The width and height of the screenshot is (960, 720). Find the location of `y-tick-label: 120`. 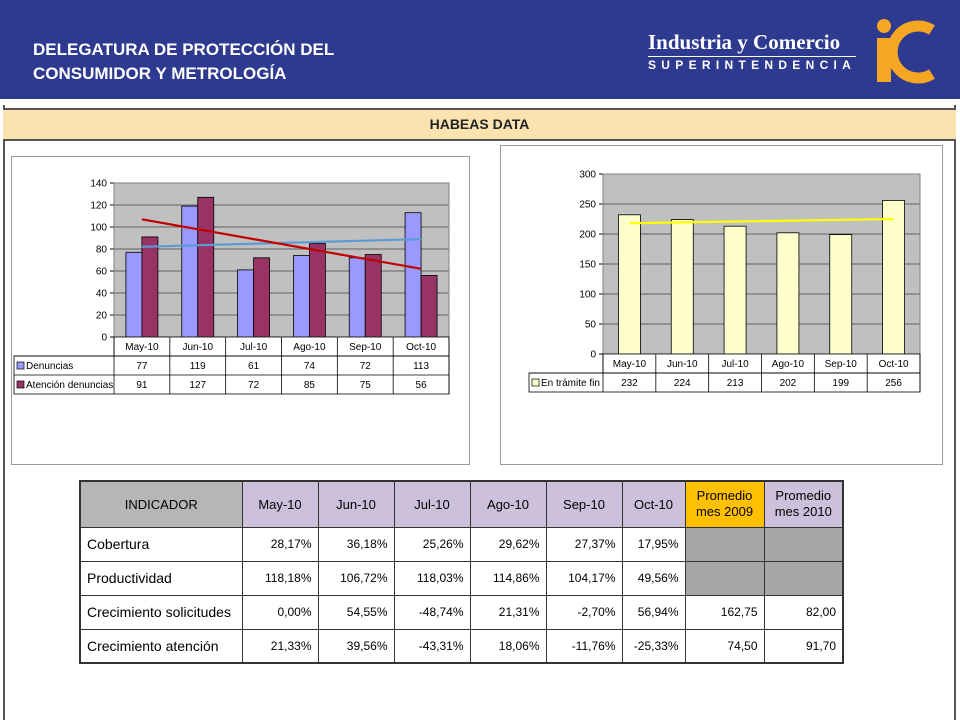

y-tick-label: 120 is located at coordinates (98, 206).